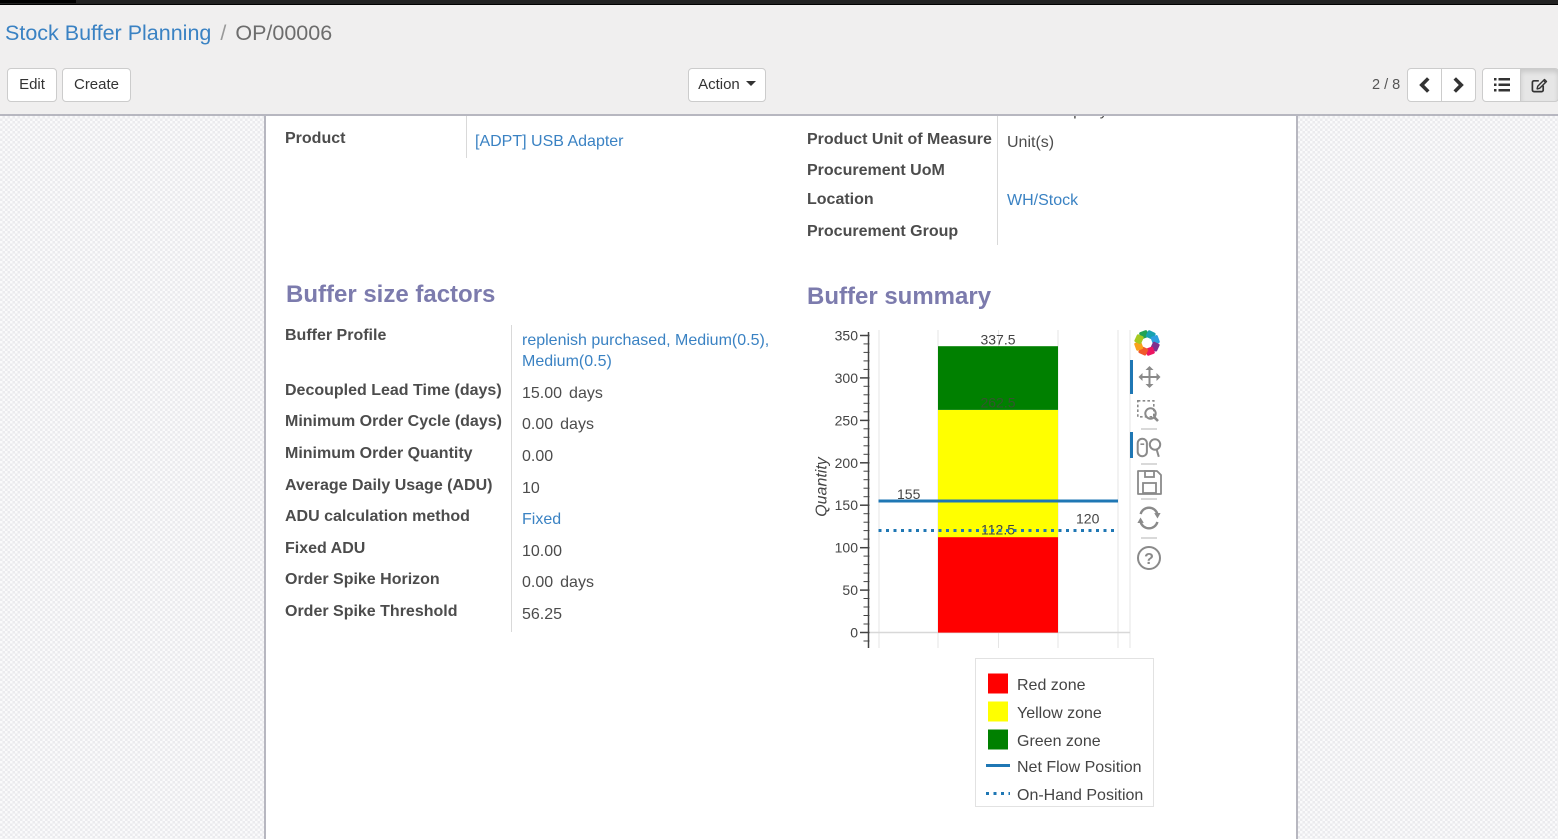 The image size is (1558, 839). What do you see at coordinates (847, 548) in the screenshot?
I see `svg-text: 100` at bounding box center [847, 548].